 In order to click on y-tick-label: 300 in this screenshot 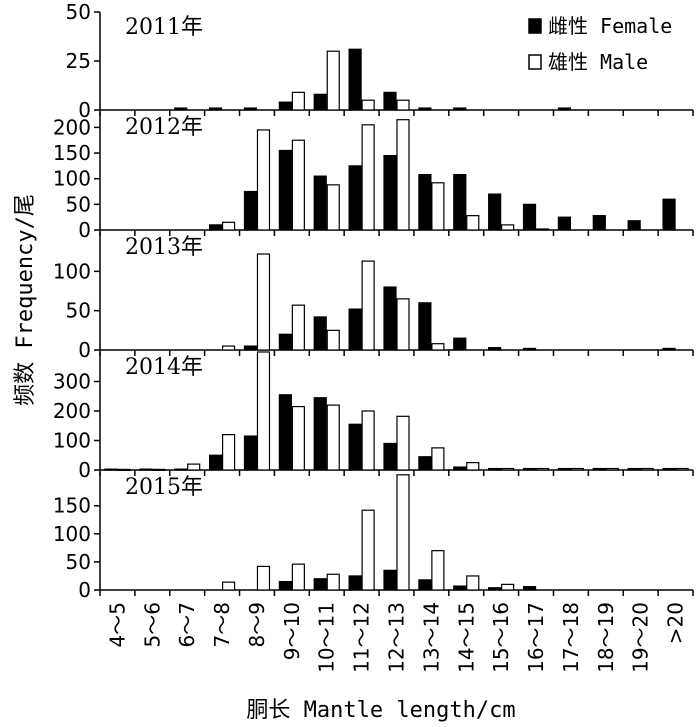, I will do `click(72, 382)`.